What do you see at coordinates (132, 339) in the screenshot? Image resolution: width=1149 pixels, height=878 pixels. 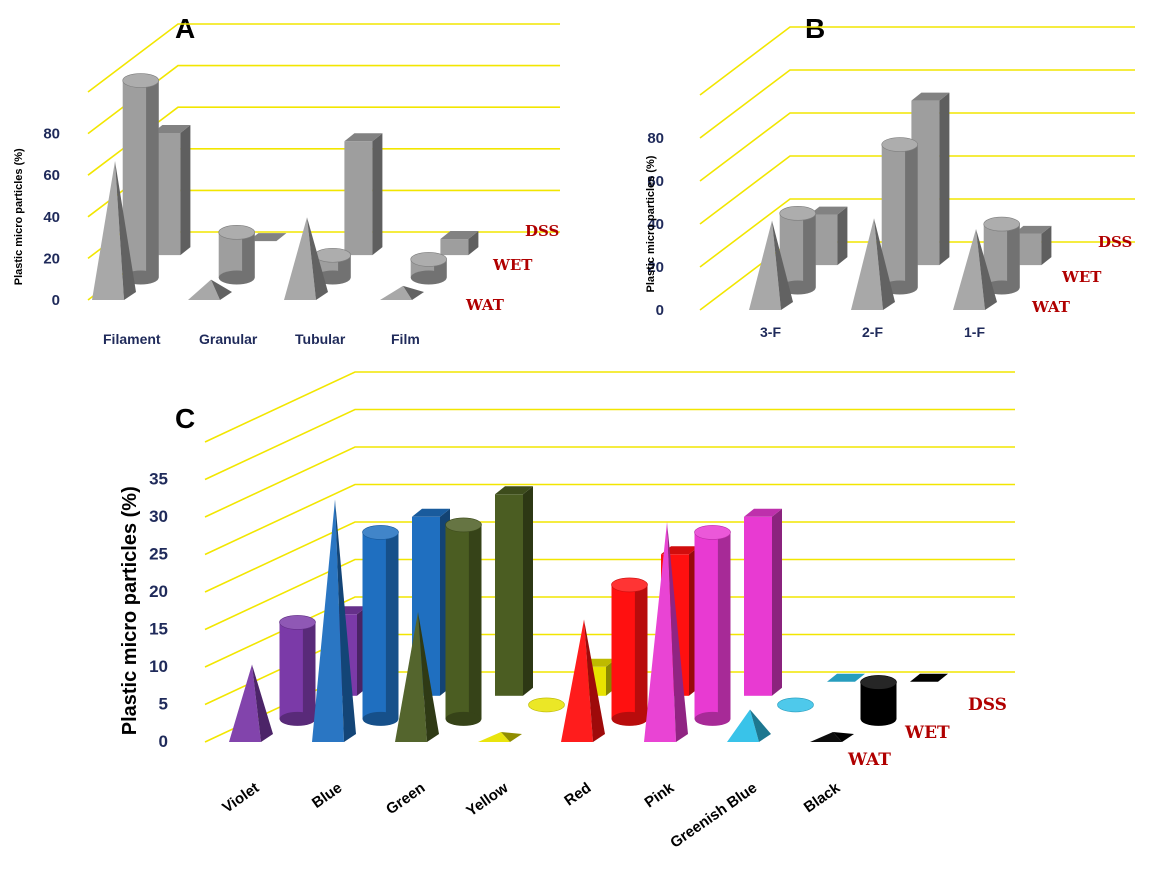 I see `category-label: Filament` at bounding box center [132, 339].